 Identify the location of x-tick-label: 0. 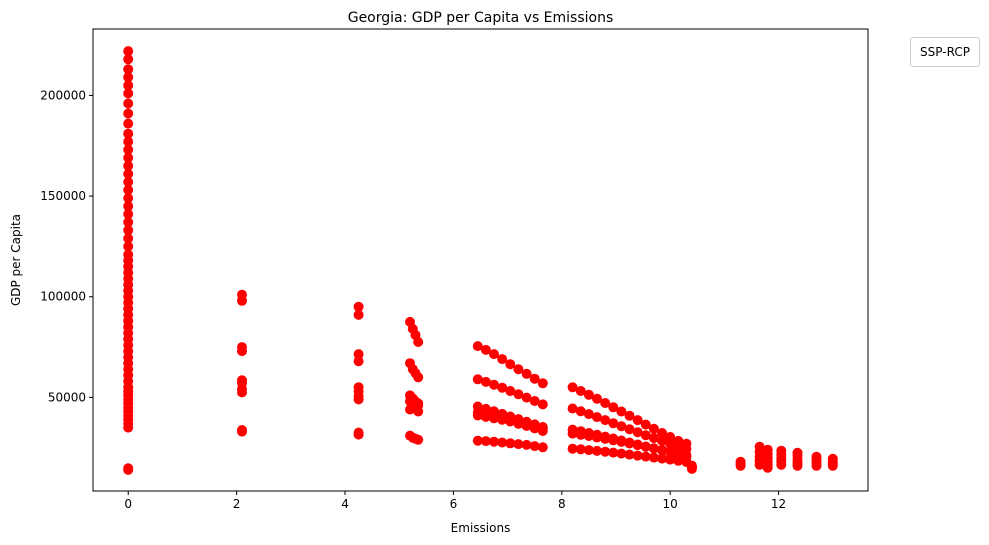
(128, 504).